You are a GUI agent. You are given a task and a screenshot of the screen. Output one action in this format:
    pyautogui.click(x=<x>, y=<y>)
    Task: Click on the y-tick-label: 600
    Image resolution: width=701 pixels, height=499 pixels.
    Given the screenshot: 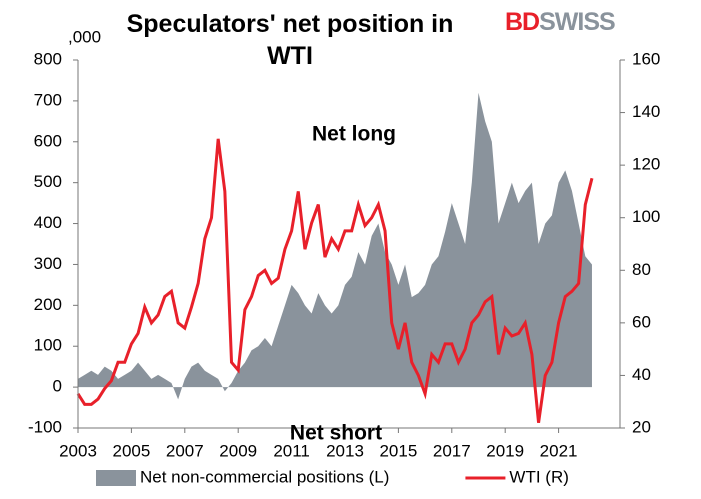 What is the action you would take?
    pyautogui.click(x=48, y=140)
    